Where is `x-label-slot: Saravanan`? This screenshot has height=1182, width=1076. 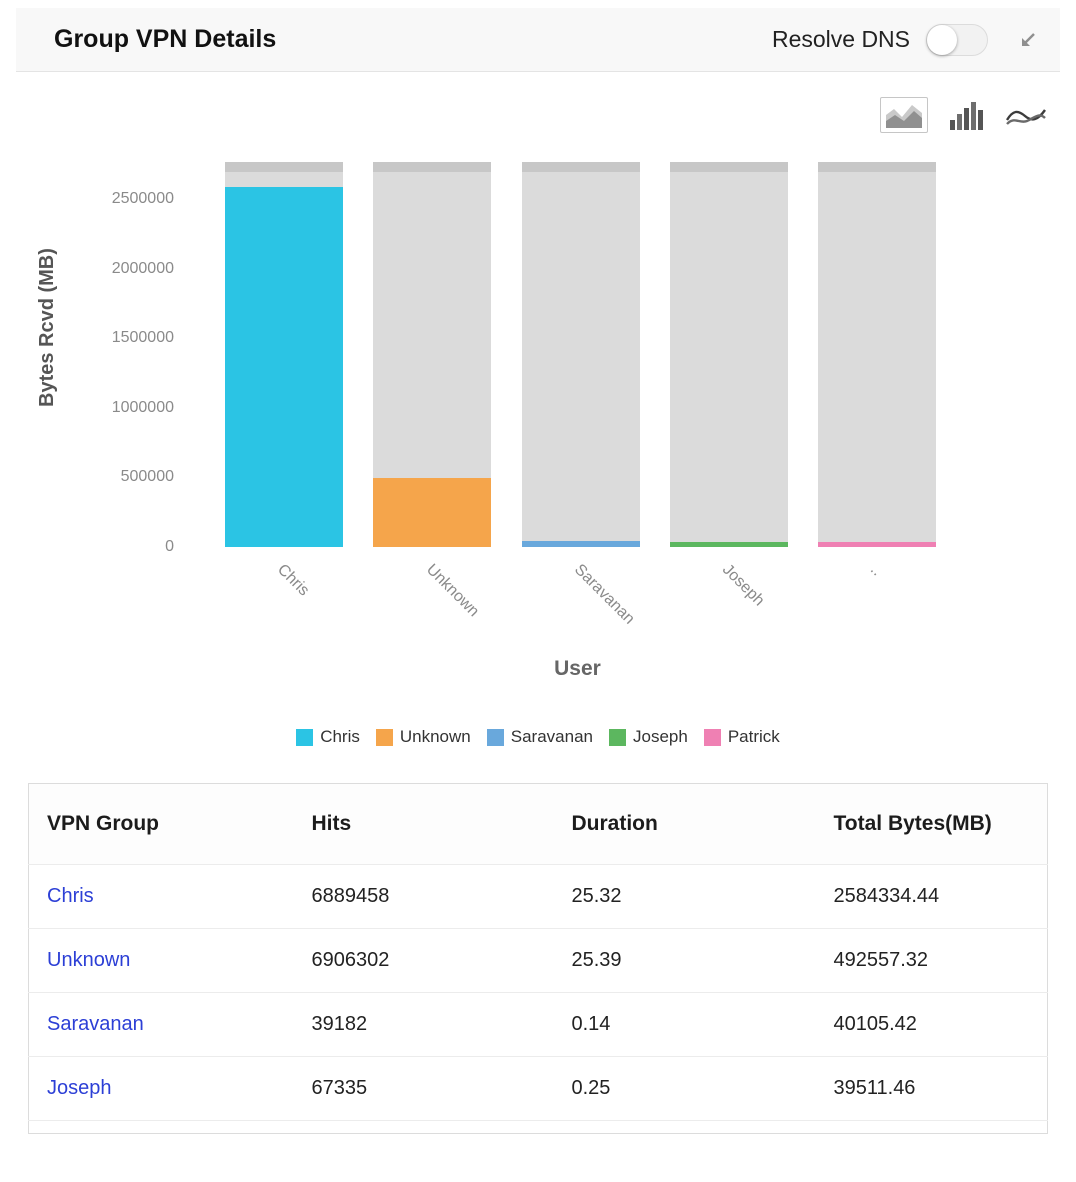 x-label-slot: Saravanan is located at coordinates (581, 601).